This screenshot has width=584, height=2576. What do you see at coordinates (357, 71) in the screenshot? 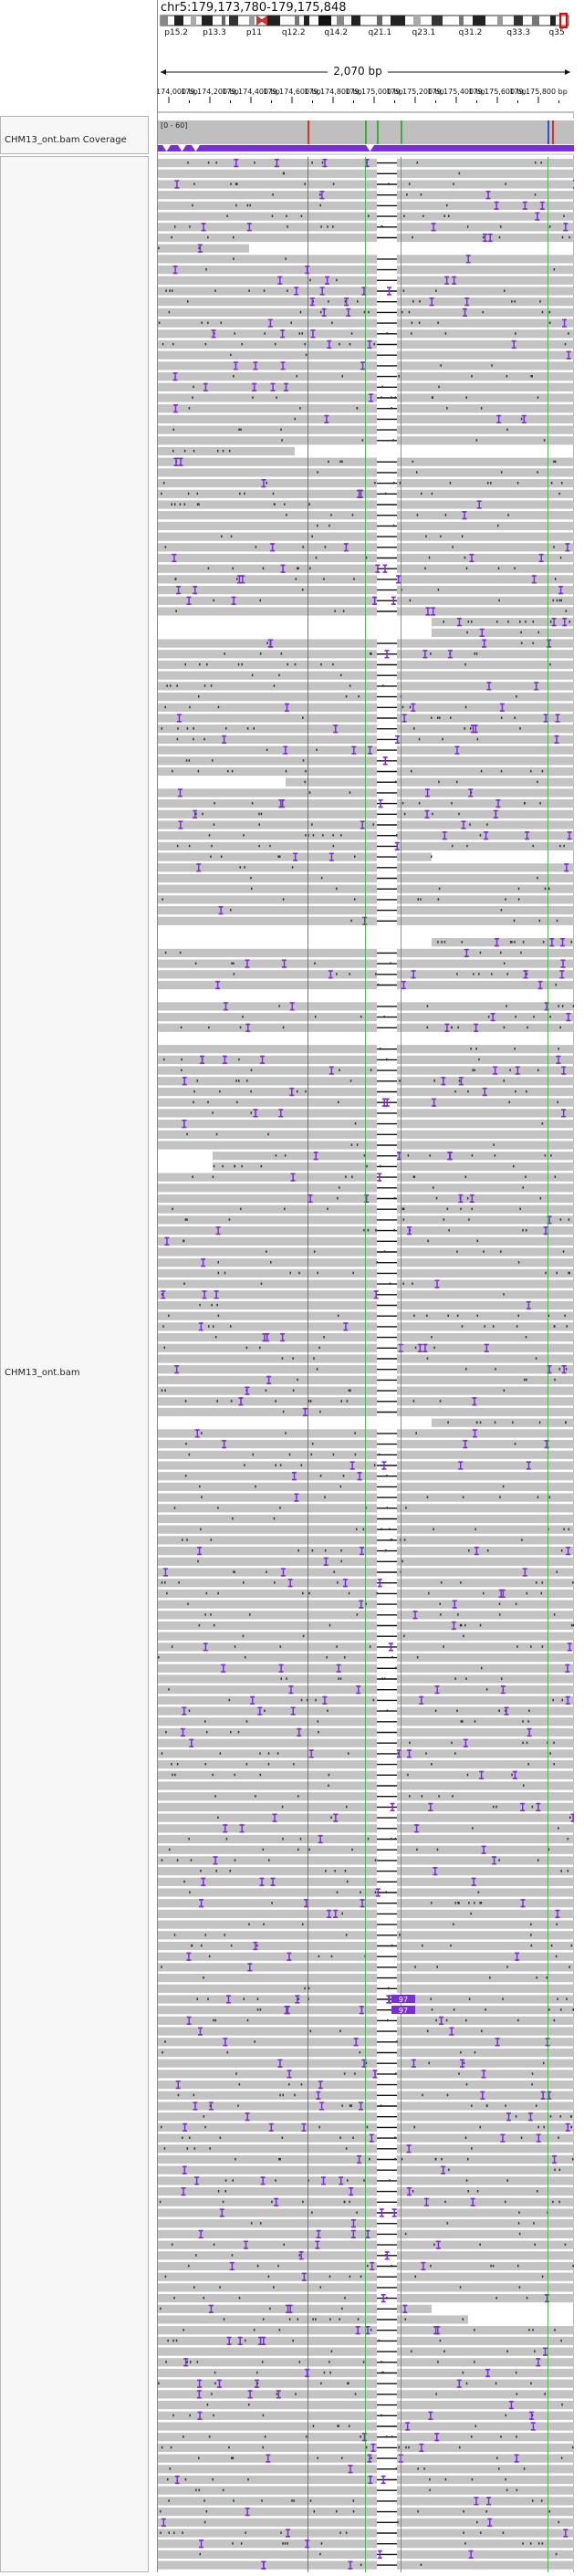
I see `ruler-span-label: 2,070 bp` at bounding box center [357, 71].